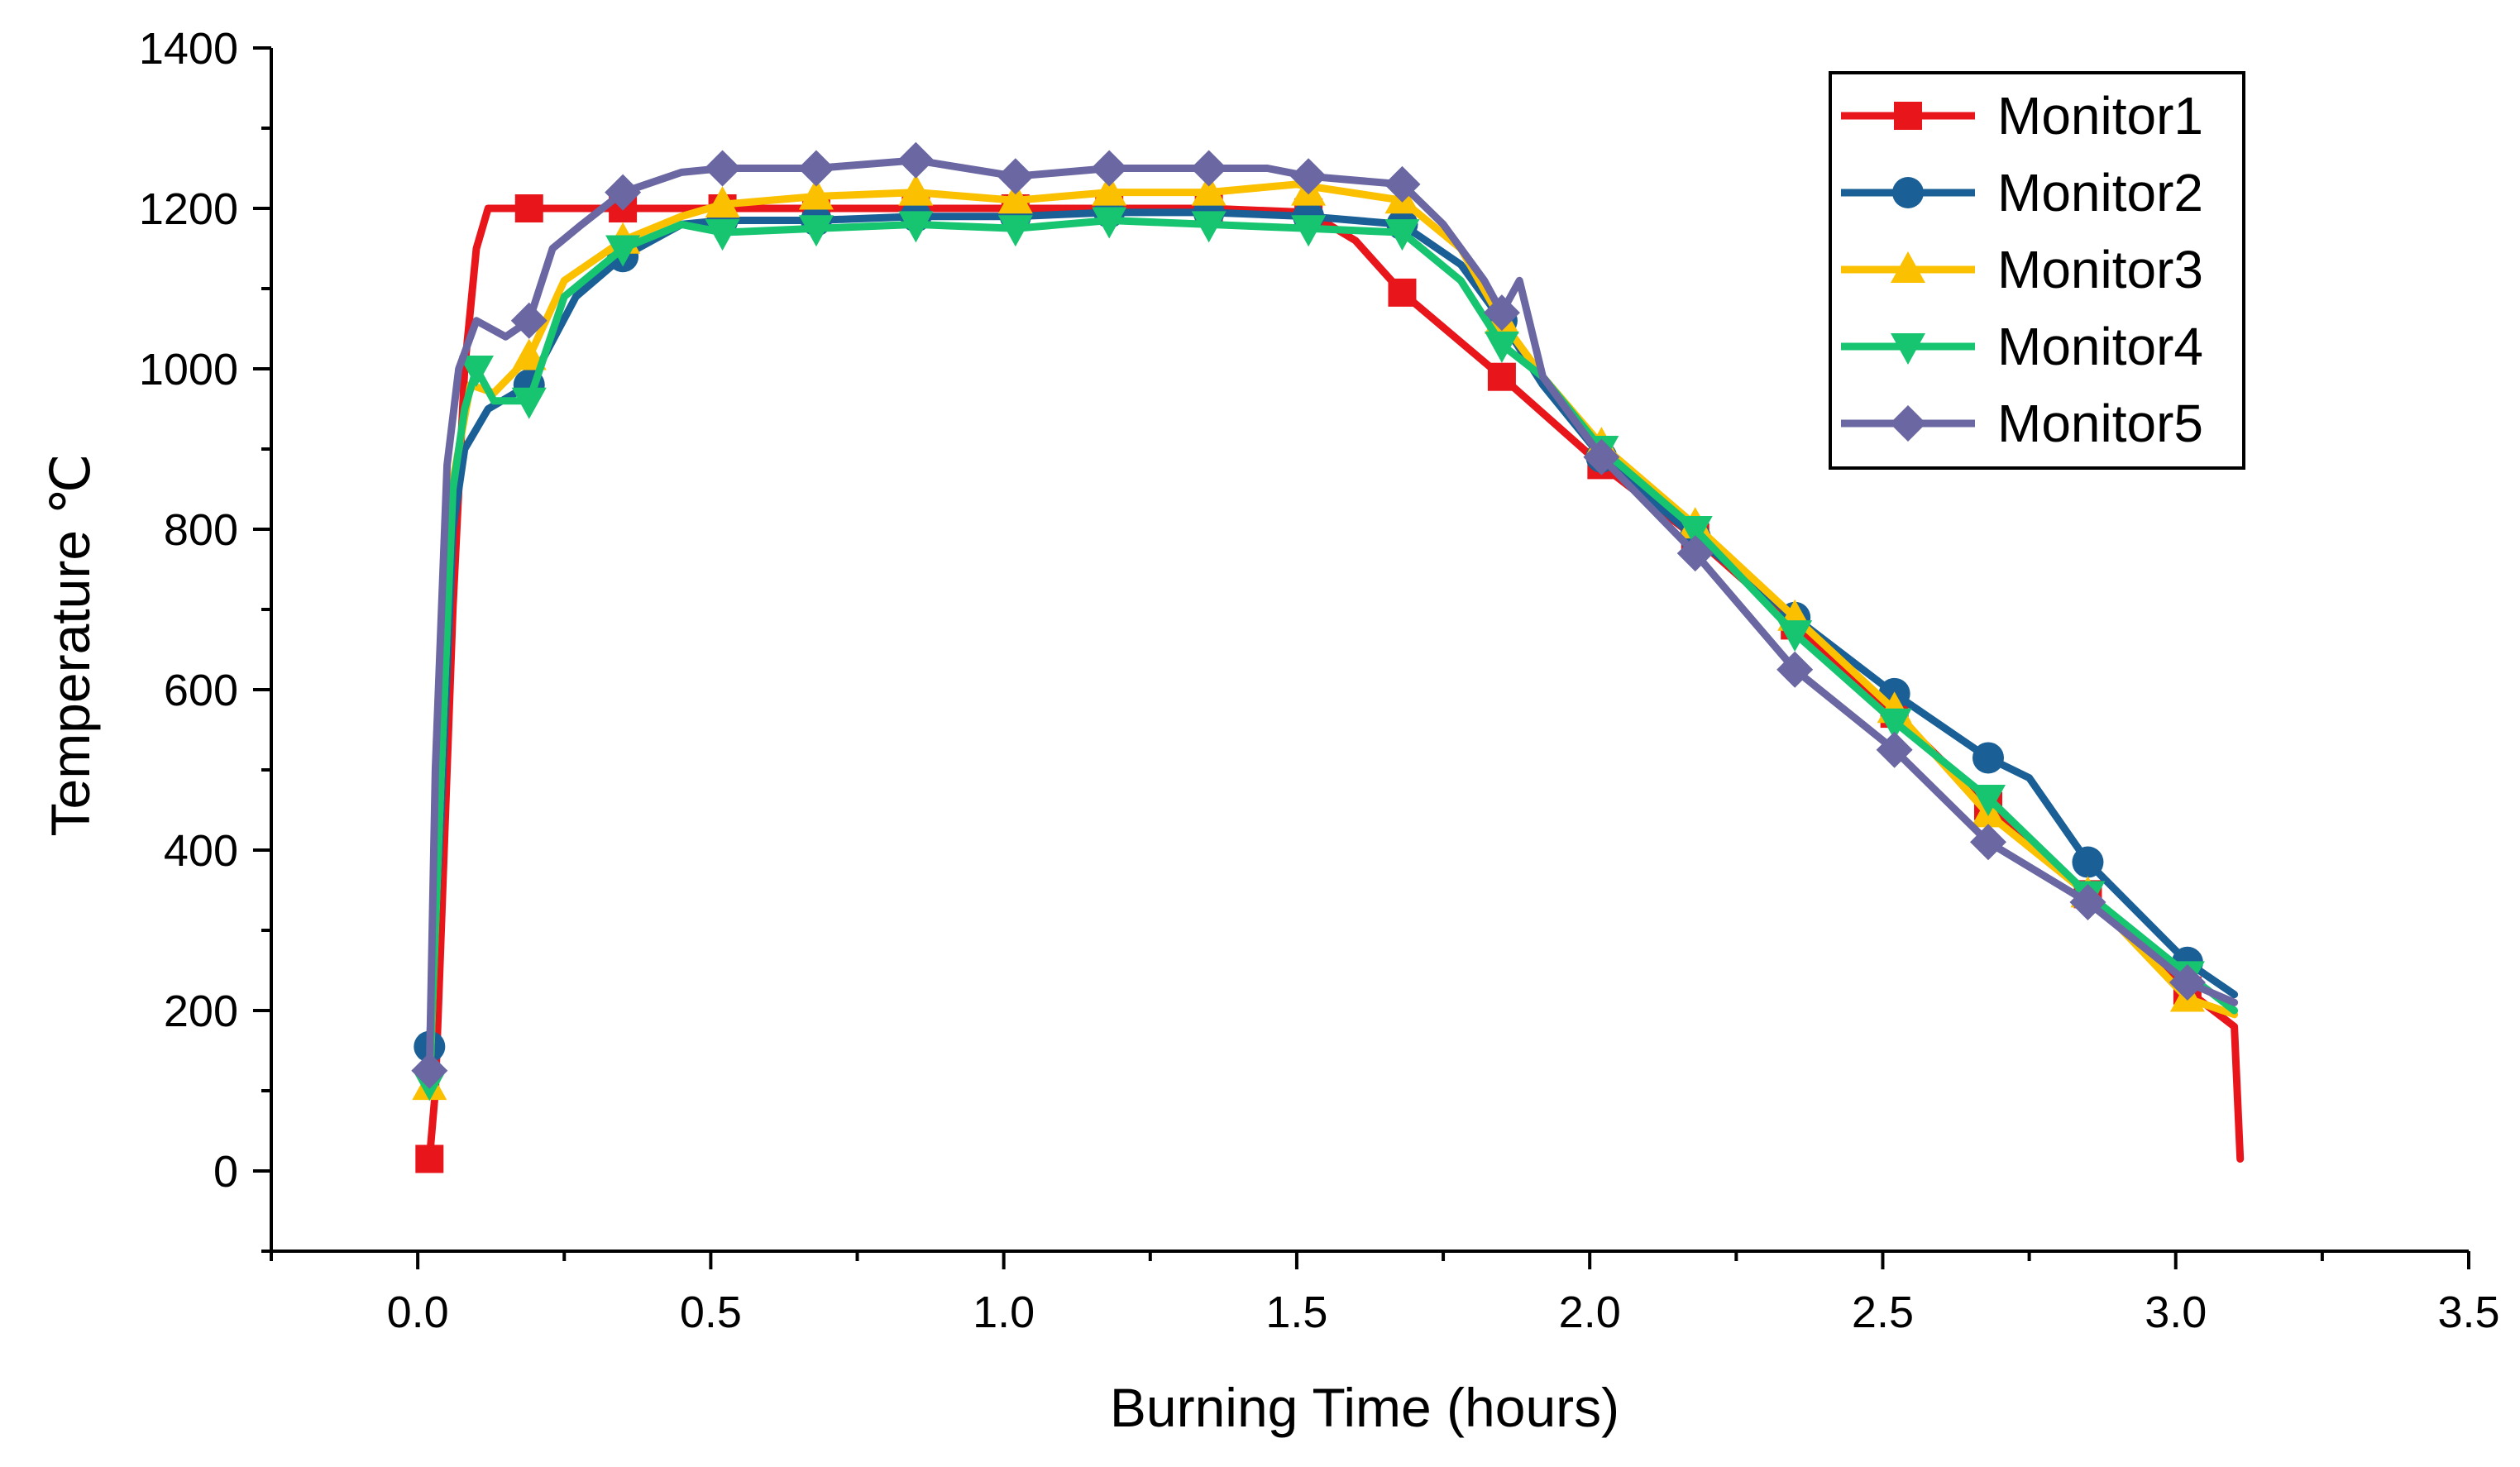  Describe the element at coordinates (201, 690) in the screenshot. I see `y-tick-label: 600` at that location.